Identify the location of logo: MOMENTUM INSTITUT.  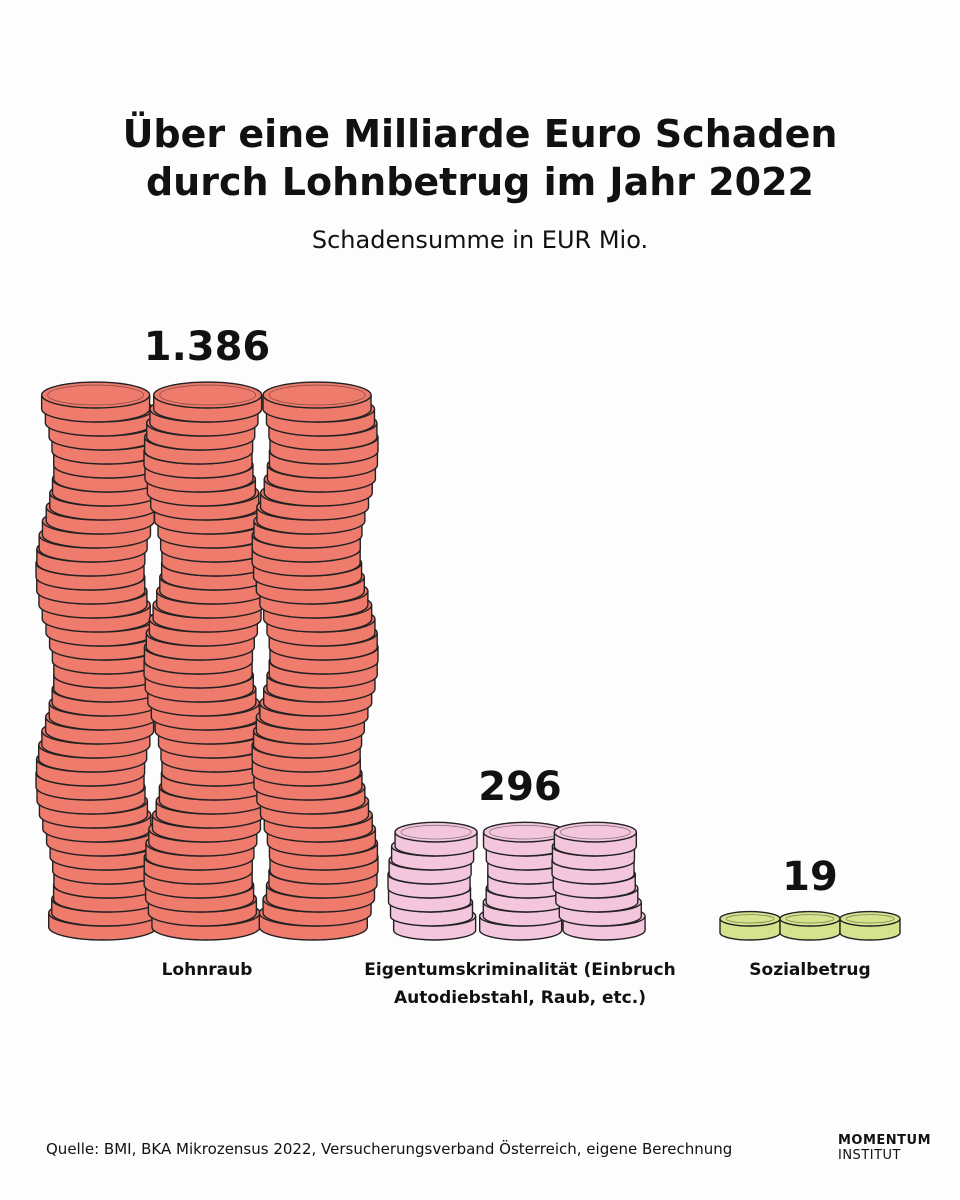
(884, 1148).